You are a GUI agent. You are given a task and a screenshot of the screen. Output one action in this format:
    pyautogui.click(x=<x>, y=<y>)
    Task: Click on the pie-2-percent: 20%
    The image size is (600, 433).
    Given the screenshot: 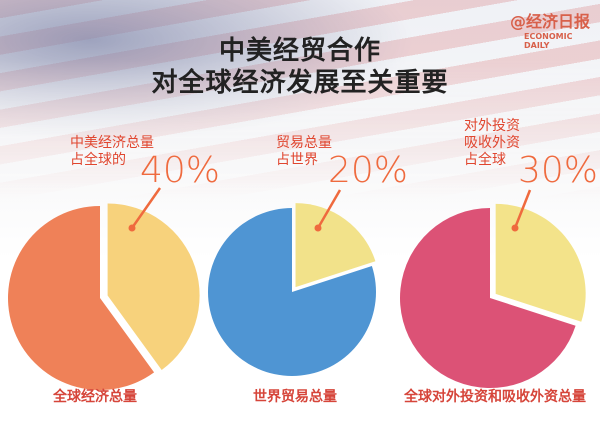 What is the action you would take?
    pyautogui.click(x=368, y=170)
    